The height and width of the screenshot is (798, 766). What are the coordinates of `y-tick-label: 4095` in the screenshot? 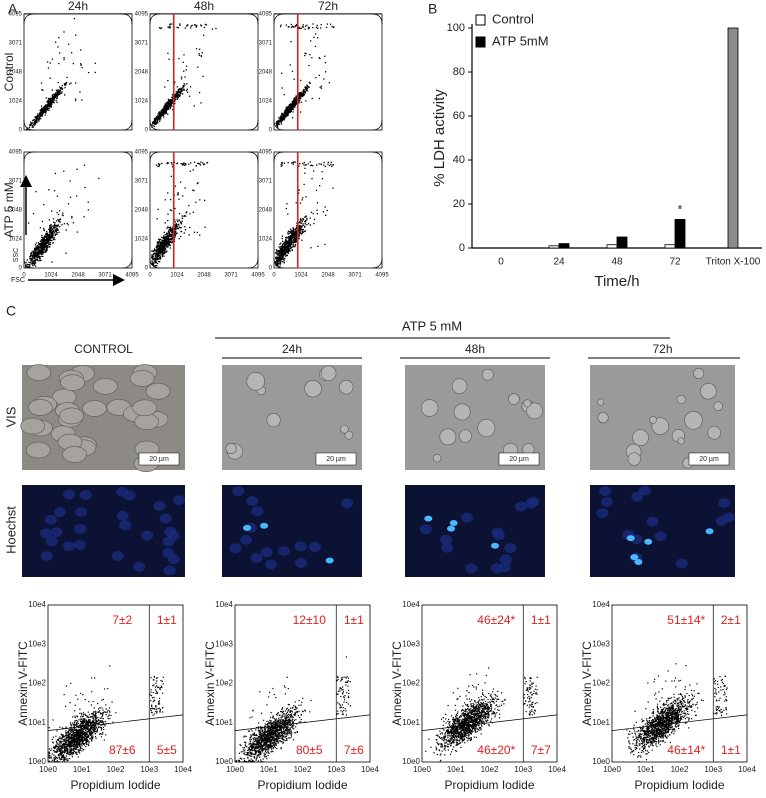 It's located at (142, 15).